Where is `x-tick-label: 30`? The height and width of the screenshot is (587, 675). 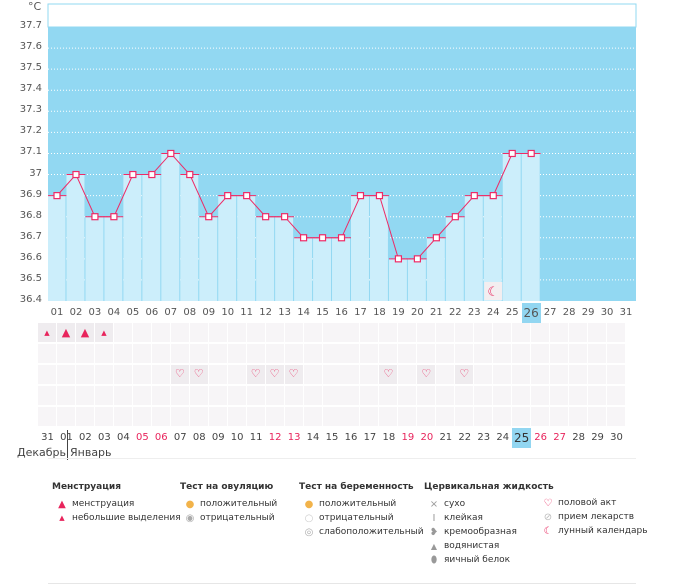 x-tick-label: 30 is located at coordinates (607, 312).